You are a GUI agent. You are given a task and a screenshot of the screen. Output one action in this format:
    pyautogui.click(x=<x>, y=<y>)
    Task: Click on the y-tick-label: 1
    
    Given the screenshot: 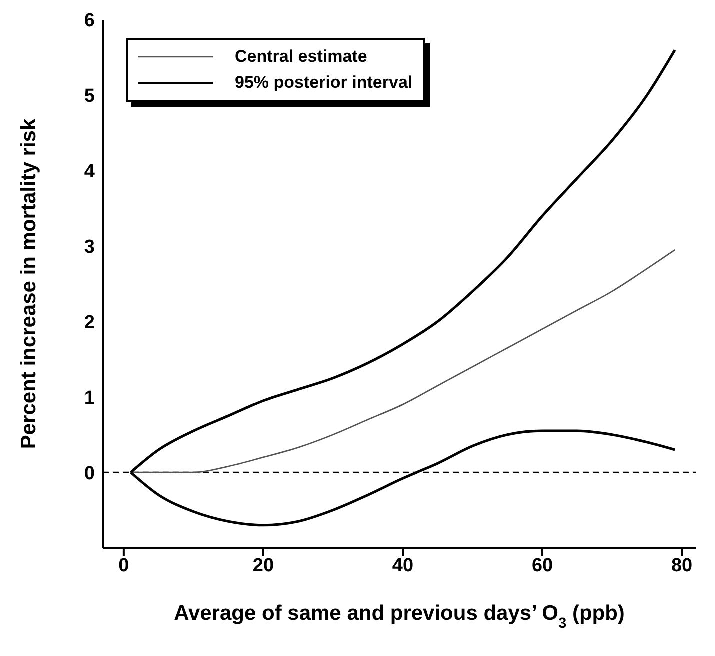 What is the action you would take?
    pyautogui.click(x=90, y=398)
    